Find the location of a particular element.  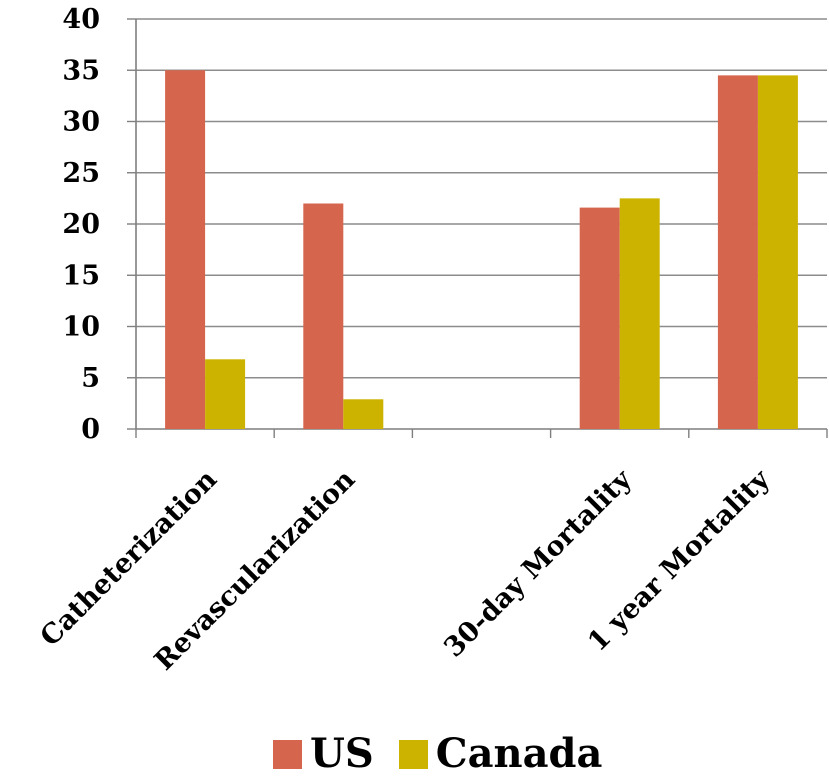

y-tick-label-15: 15 is located at coordinates (81, 275).